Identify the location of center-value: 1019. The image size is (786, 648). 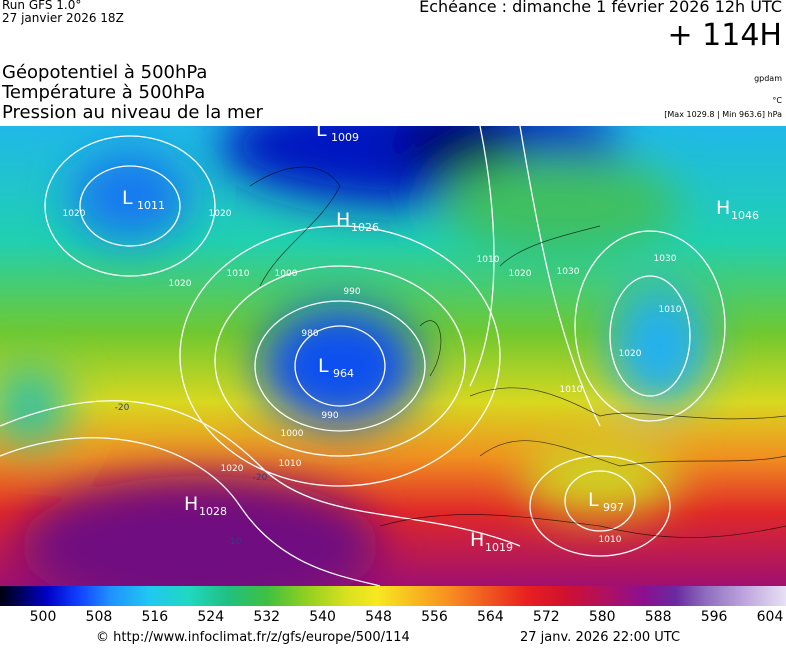
(499, 547).